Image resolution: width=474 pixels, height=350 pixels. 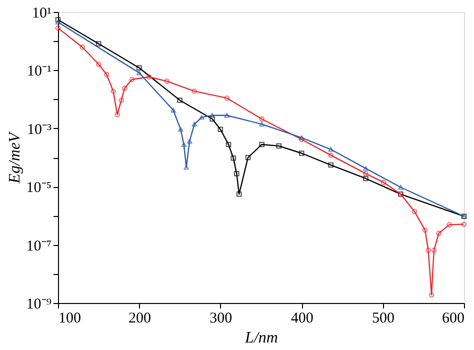 What do you see at coordinates (383, 318) in the screenshot?
I see `x-tick-label: 500` at bounding box center [383, 318].